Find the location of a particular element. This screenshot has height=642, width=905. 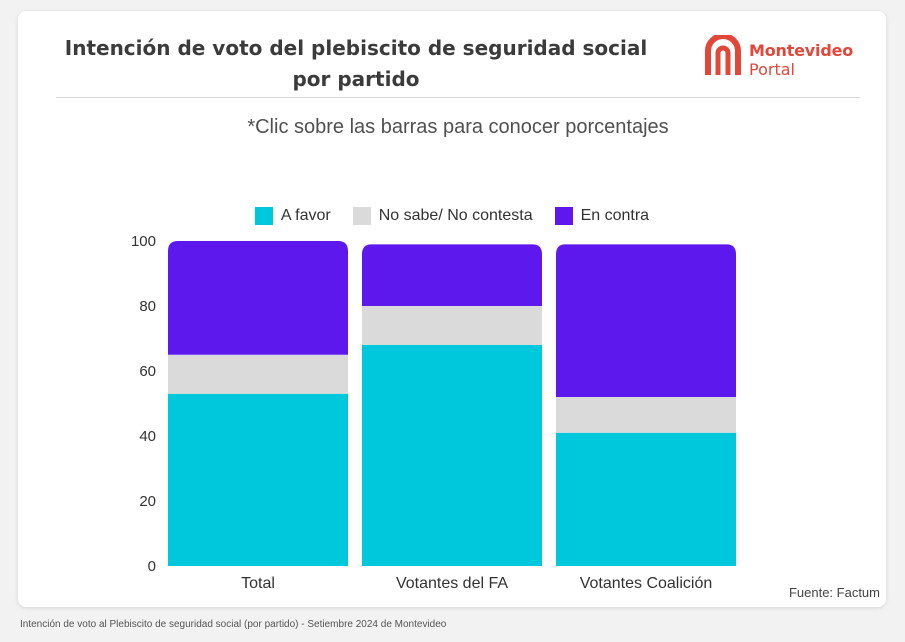

legend-item-en-contra: En contra is located at coordinates (602, 216).